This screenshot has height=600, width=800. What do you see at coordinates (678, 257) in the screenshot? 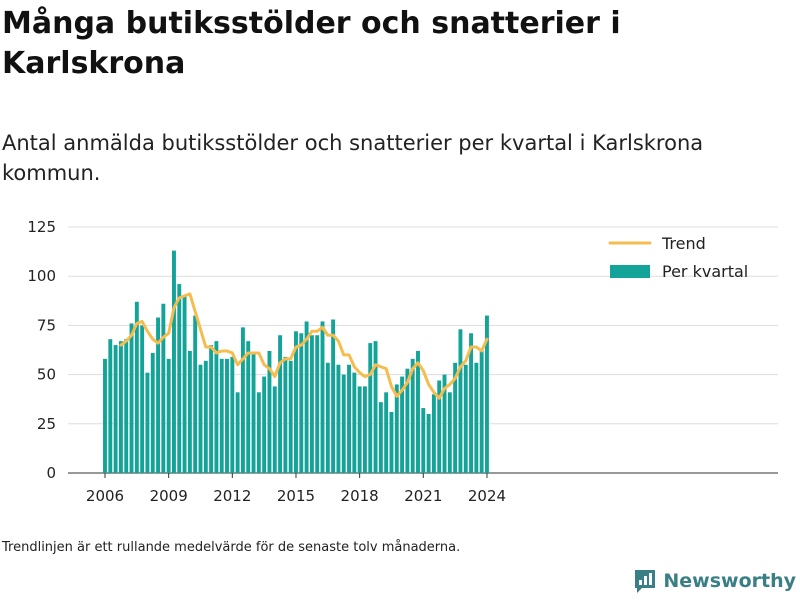
I see `legend: Trend Per kvartal` at bounding box center [678, 257].